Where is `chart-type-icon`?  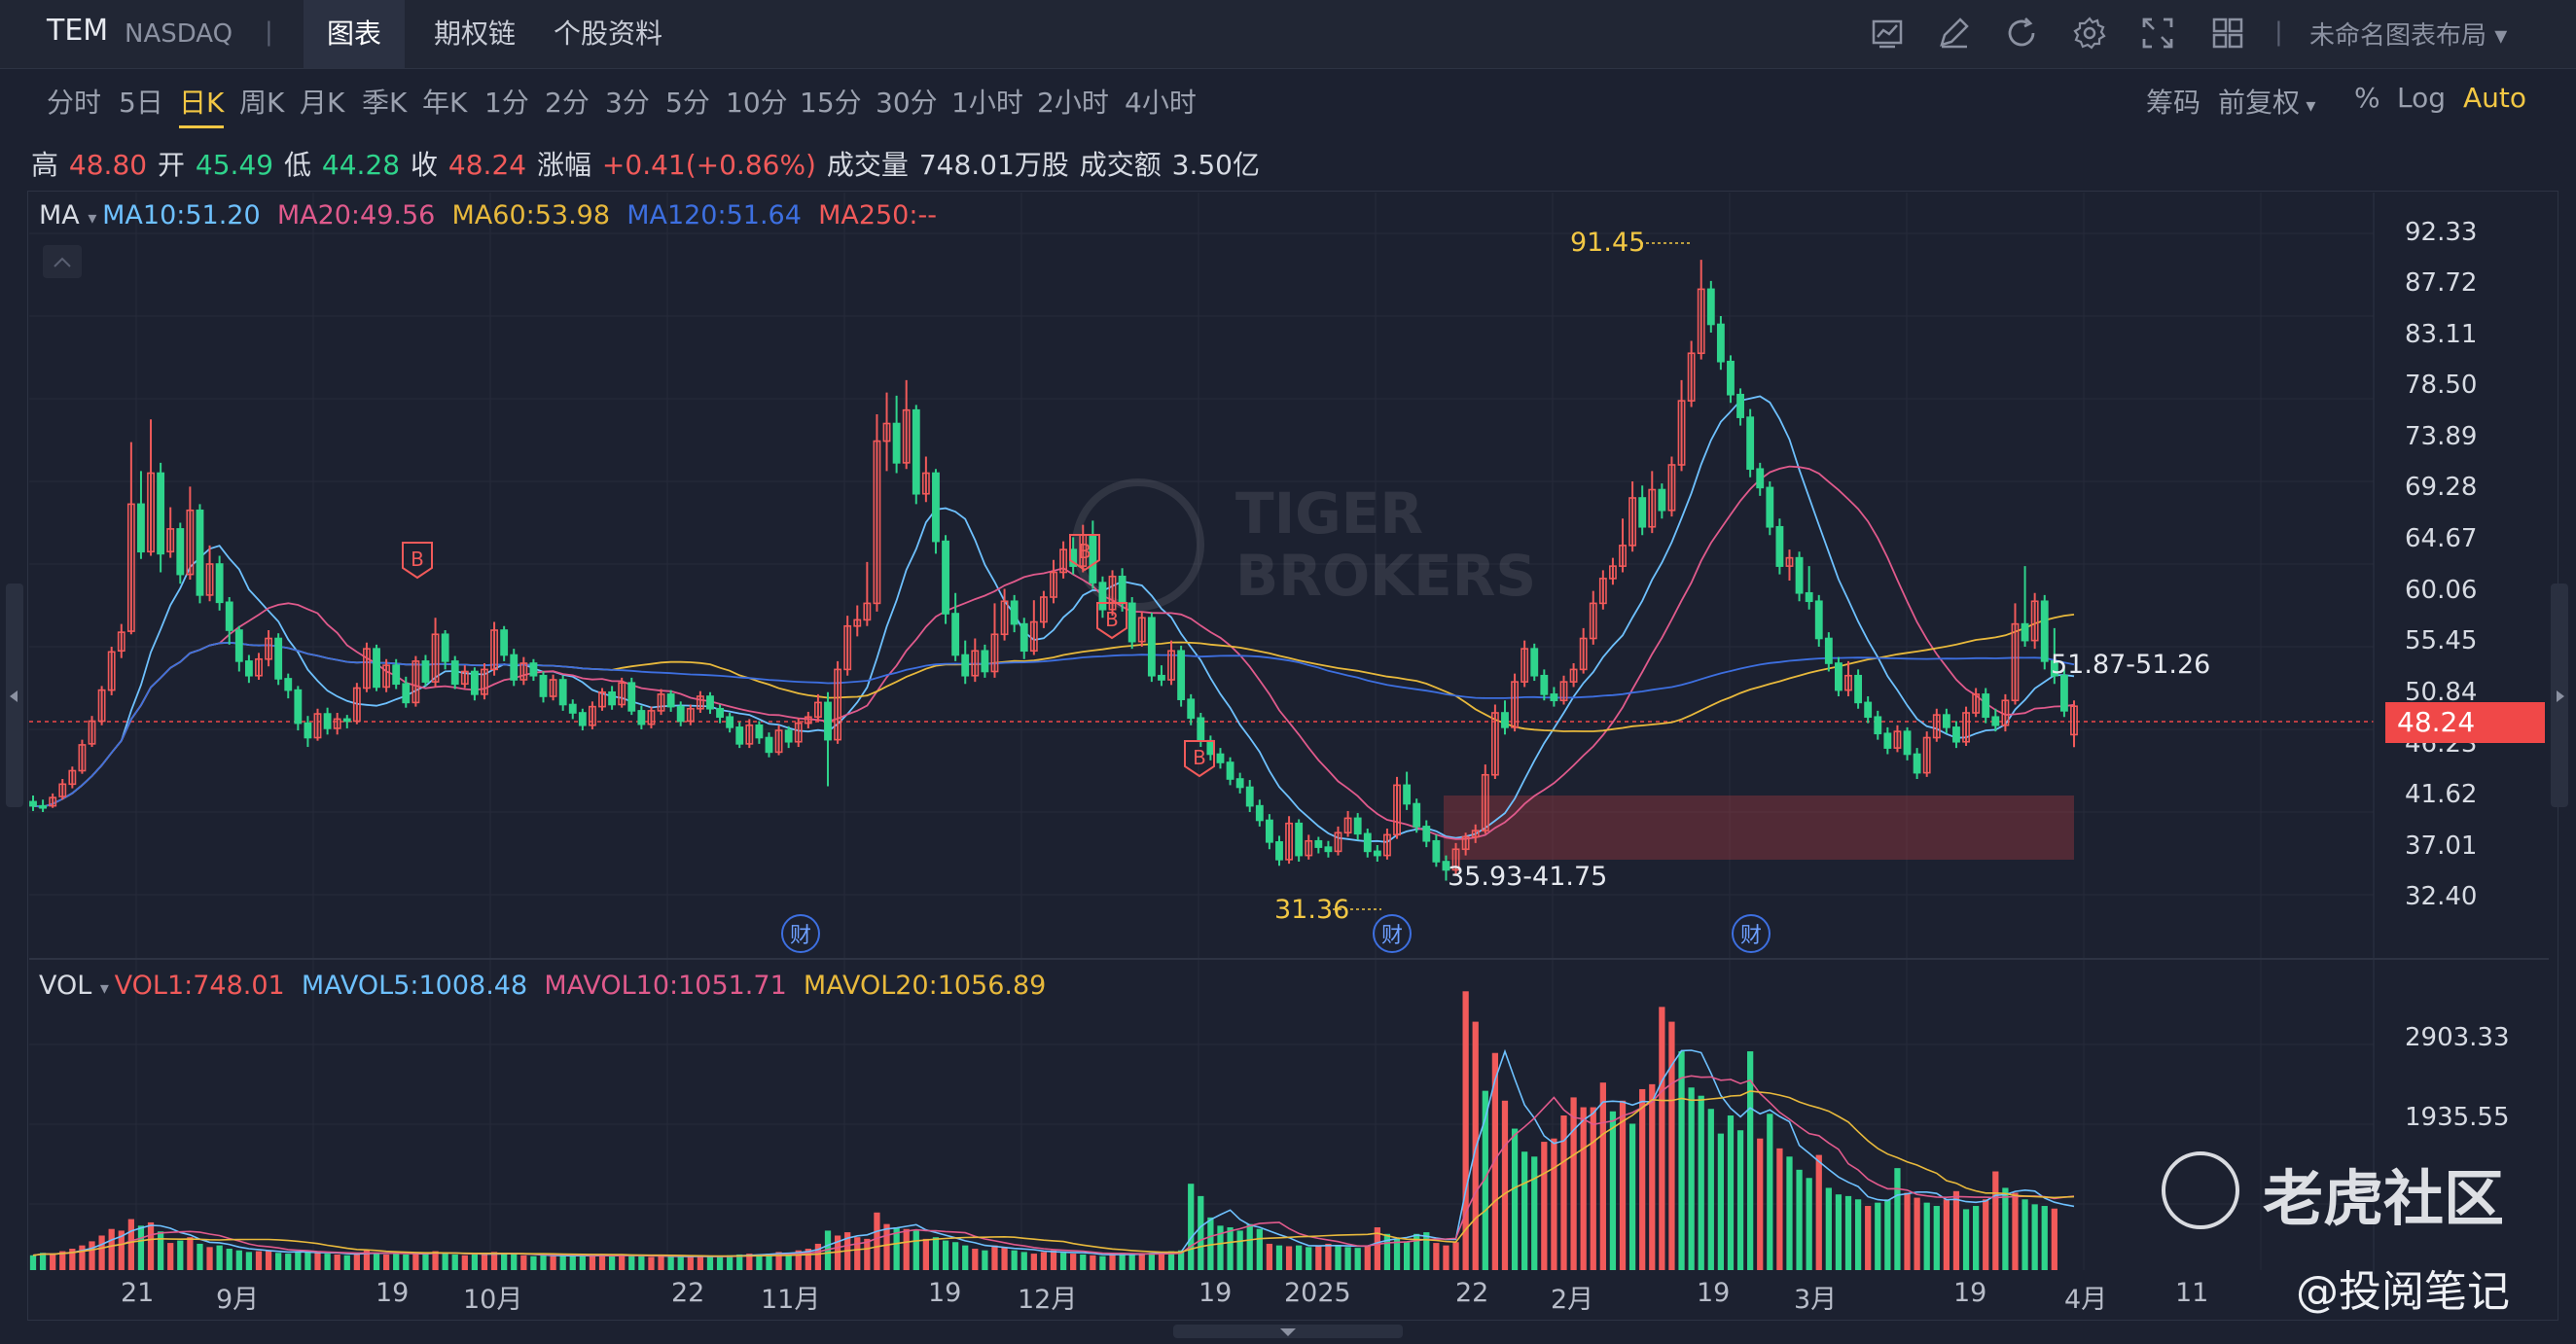
chart-type-icon is located at coordinates (1887, 33).